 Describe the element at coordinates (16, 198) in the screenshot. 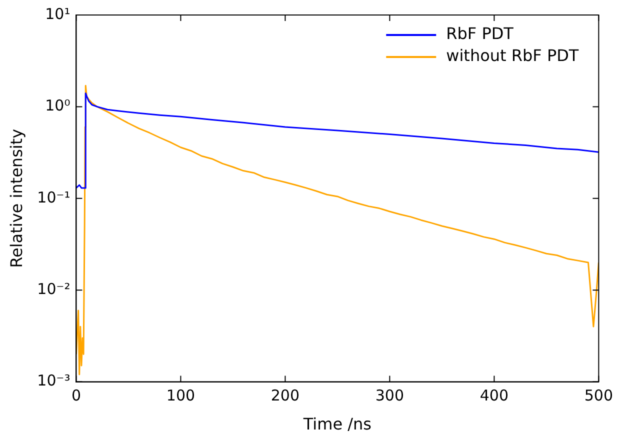

I see `y-axis-title: Relative intensity` at that location.